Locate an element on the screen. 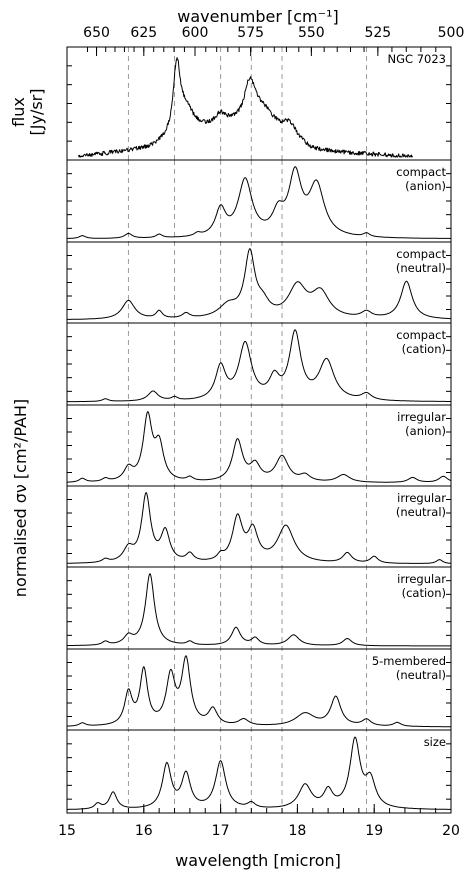 The height and width of the screenshot is (874, 468). panel-label-4-0: irregular is located at coordinates (421, 417).